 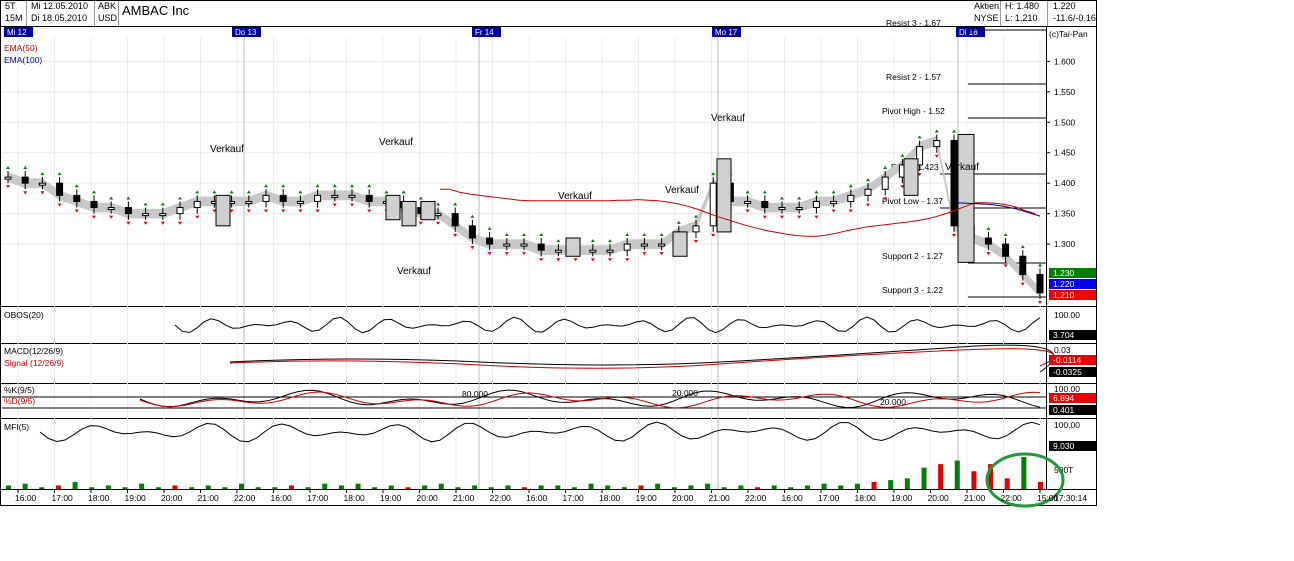 I want to click on pivot-label: Support 3 - 1.22, so click(x=912, y=290).